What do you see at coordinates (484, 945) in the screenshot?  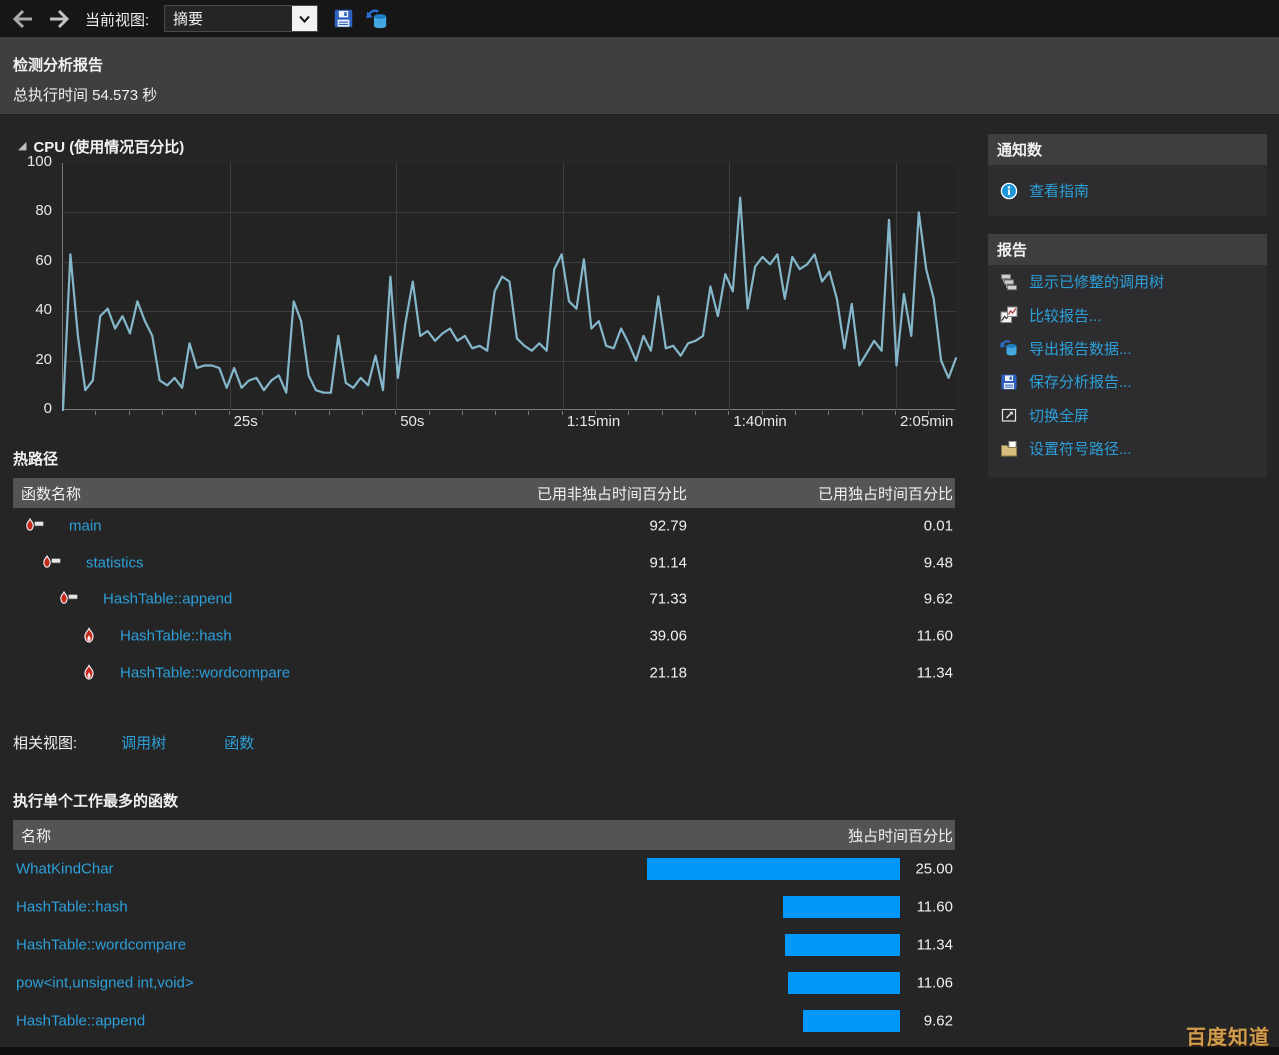 I see `top-function-row: HashTable::wordcompare 11.34` at bounding box center [484, 945].